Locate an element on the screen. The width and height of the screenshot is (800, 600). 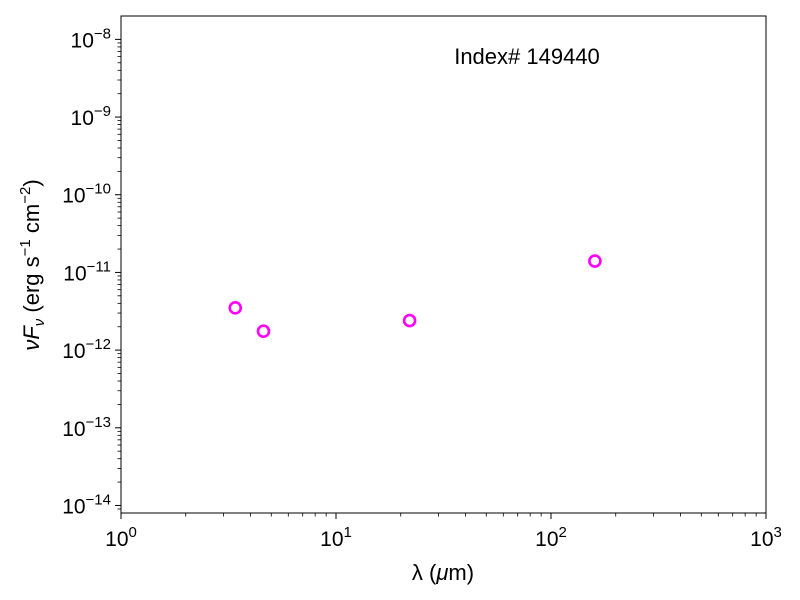
x-tick-label: 10¹ is located at coordinates (336, 537).